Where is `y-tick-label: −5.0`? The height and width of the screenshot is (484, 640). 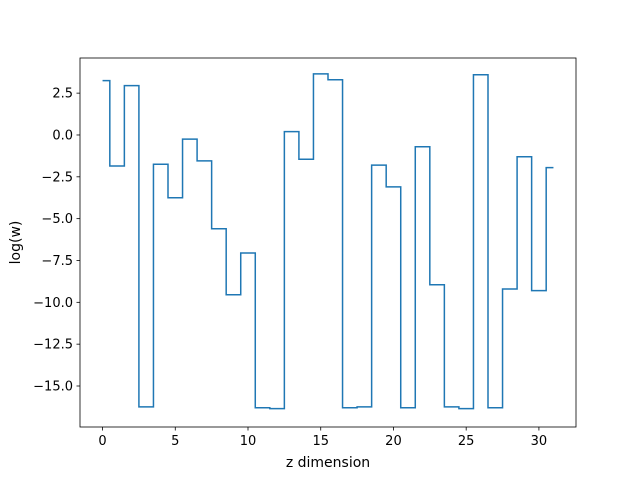 y-tick-label: −5.0 is located at coordinates (57, 219).